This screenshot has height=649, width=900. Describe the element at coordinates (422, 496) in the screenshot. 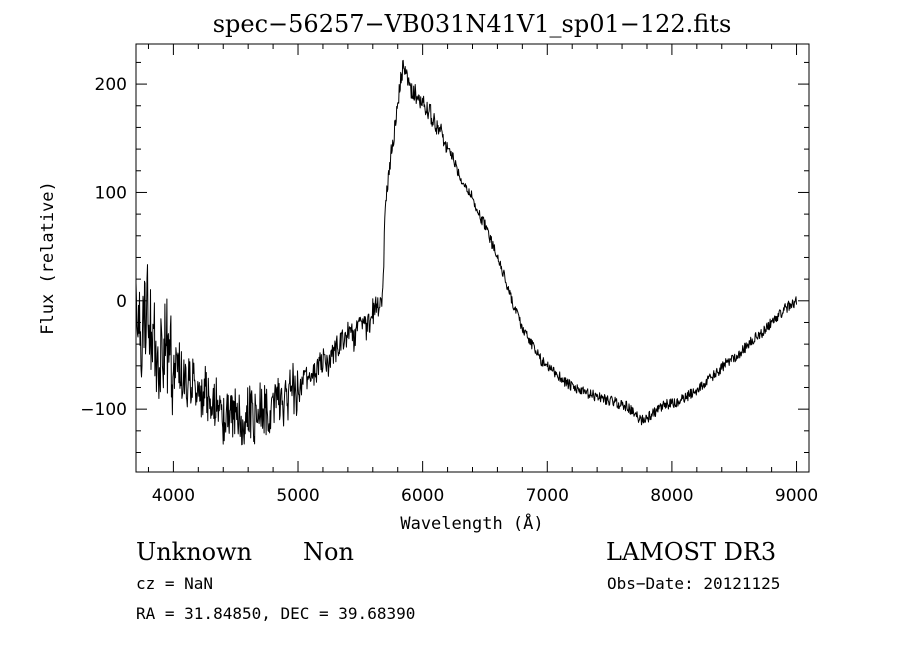

I see `x-tick-label: 6000` at that location.